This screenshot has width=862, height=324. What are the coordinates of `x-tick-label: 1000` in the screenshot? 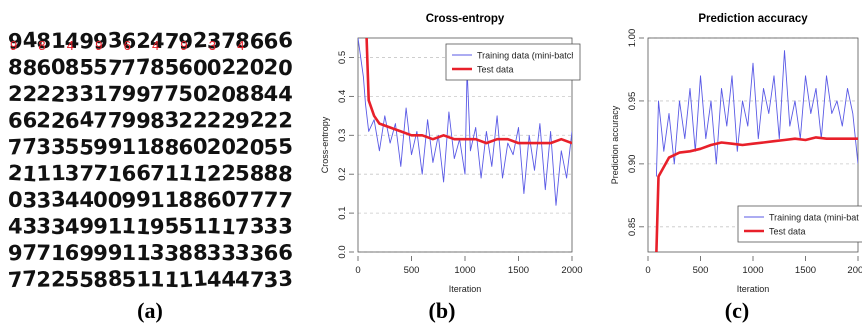 It's located at (752, 270).